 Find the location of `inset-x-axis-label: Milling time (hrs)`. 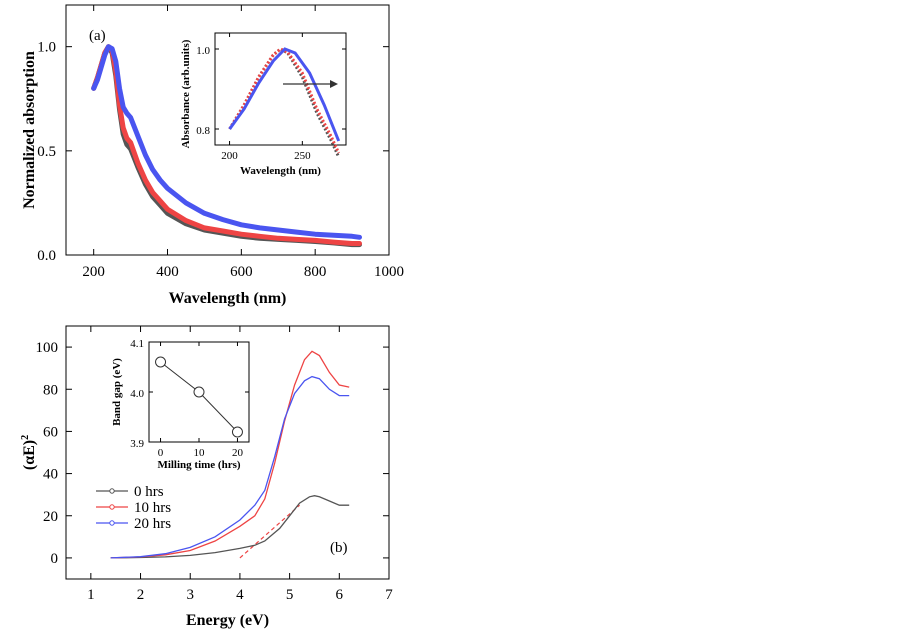

inset-x-axis-label: Milling time (hrs) is located at coordinates (198, 465).